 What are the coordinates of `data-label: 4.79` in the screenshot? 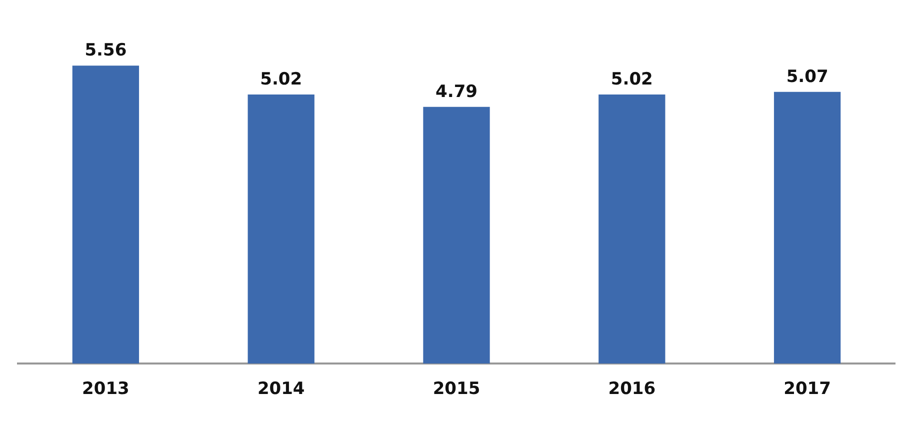 It's located at (457, 92).